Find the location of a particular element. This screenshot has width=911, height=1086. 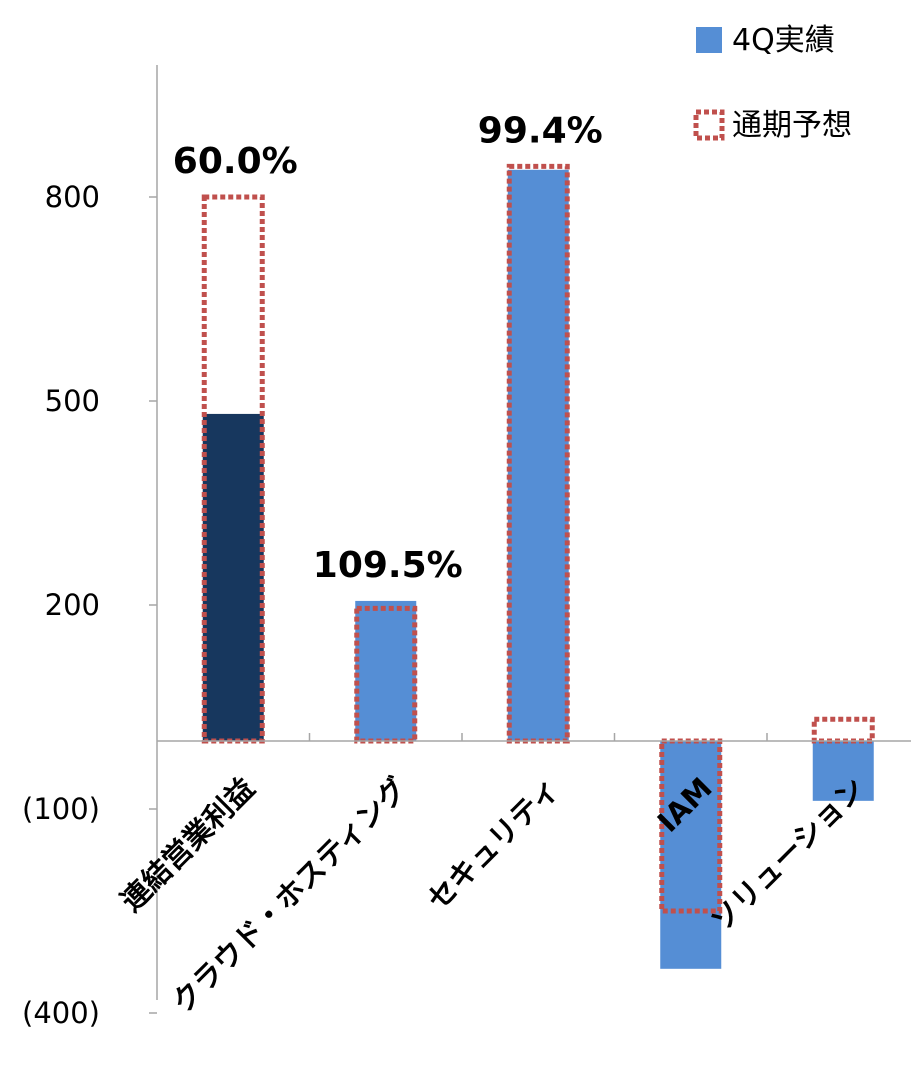

legend-swatch-actual is located at coordinates (709, 40).